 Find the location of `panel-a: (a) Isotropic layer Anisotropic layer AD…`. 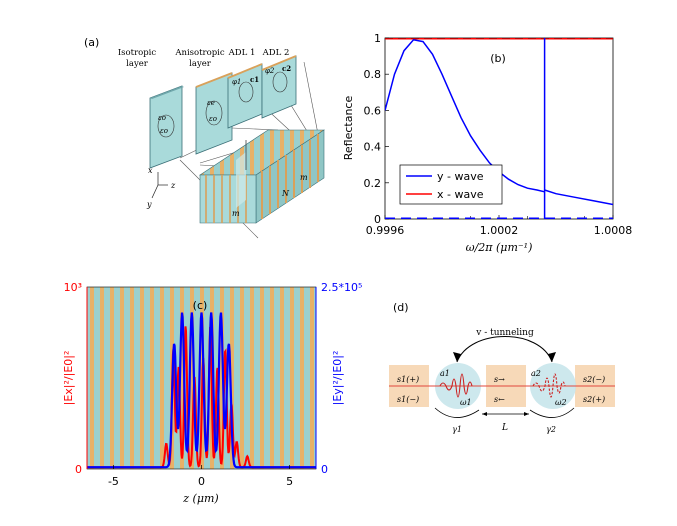

panel-a: (a) Isotropic layer Anisotropic layer AD… is located at coordinates (204, 137).